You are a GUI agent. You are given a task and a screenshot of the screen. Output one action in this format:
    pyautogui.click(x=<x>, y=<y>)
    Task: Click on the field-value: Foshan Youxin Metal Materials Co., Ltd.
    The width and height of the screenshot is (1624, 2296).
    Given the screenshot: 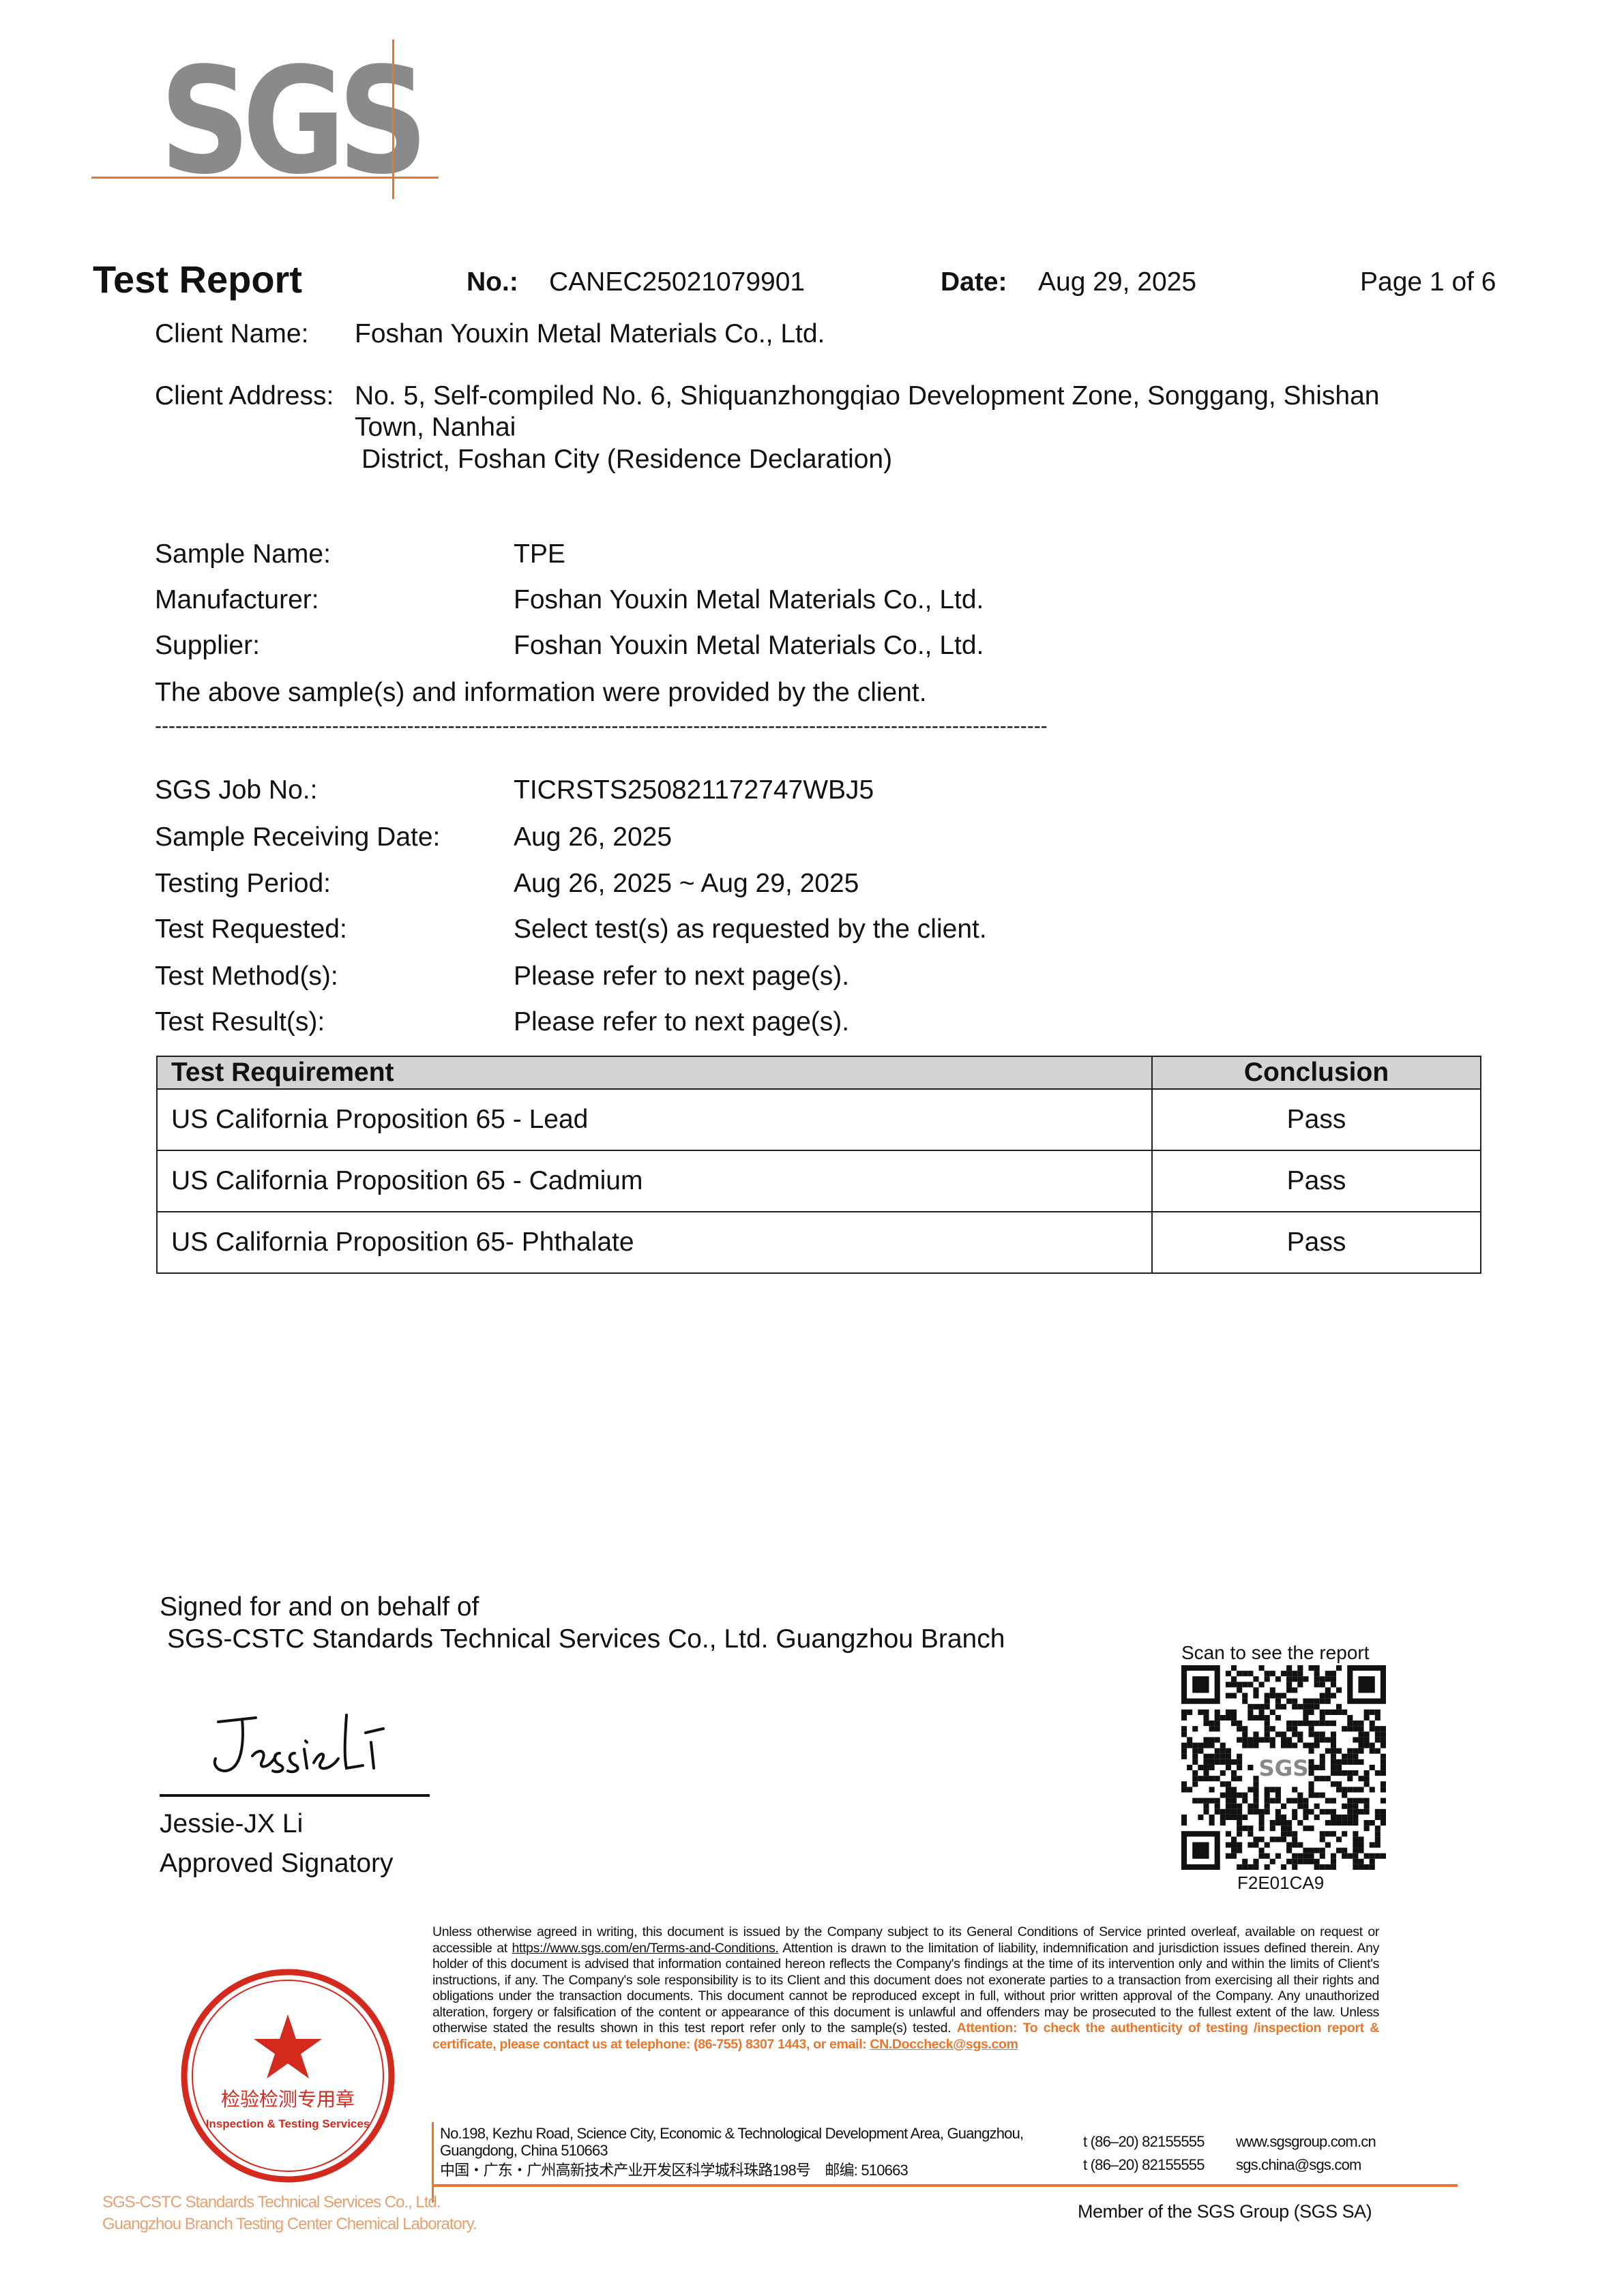 What is the action you would take?
    pyautogui.click(x=749, y=646)
    